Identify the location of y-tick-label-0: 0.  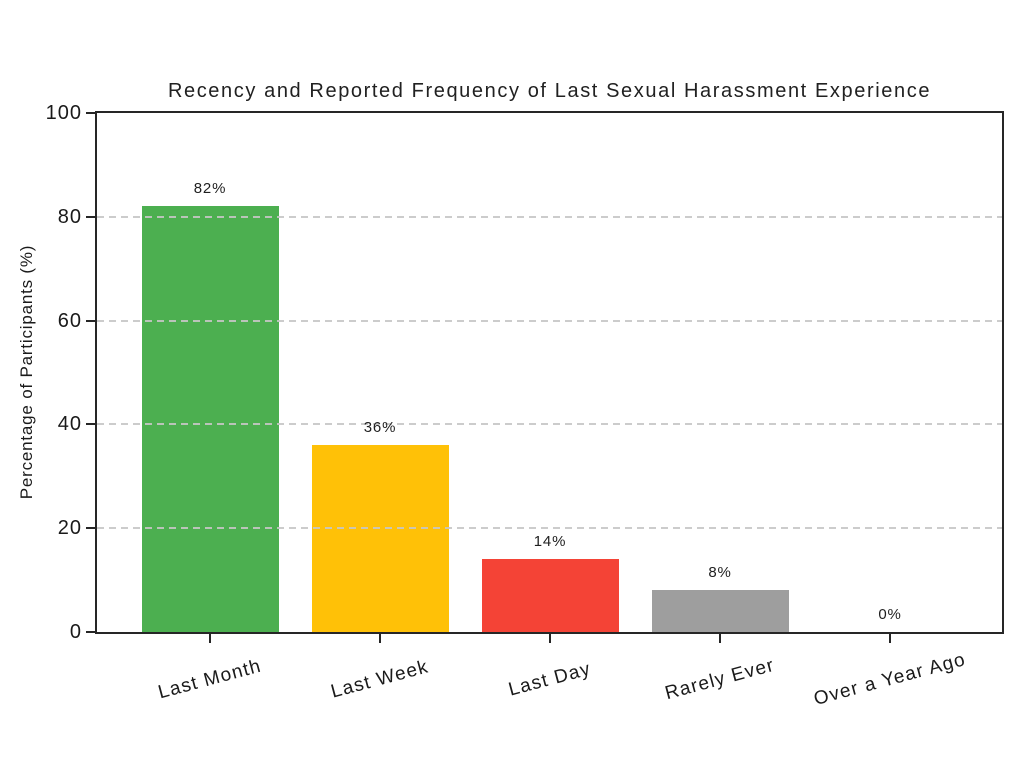
(75, 632).